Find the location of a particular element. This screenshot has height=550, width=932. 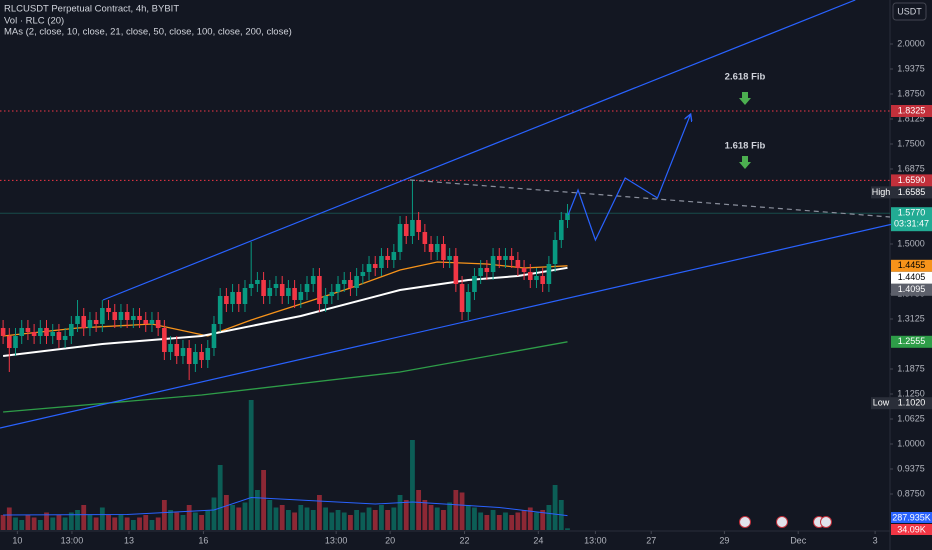

x-tick-label: Dec is located at coordinates (798, 540).